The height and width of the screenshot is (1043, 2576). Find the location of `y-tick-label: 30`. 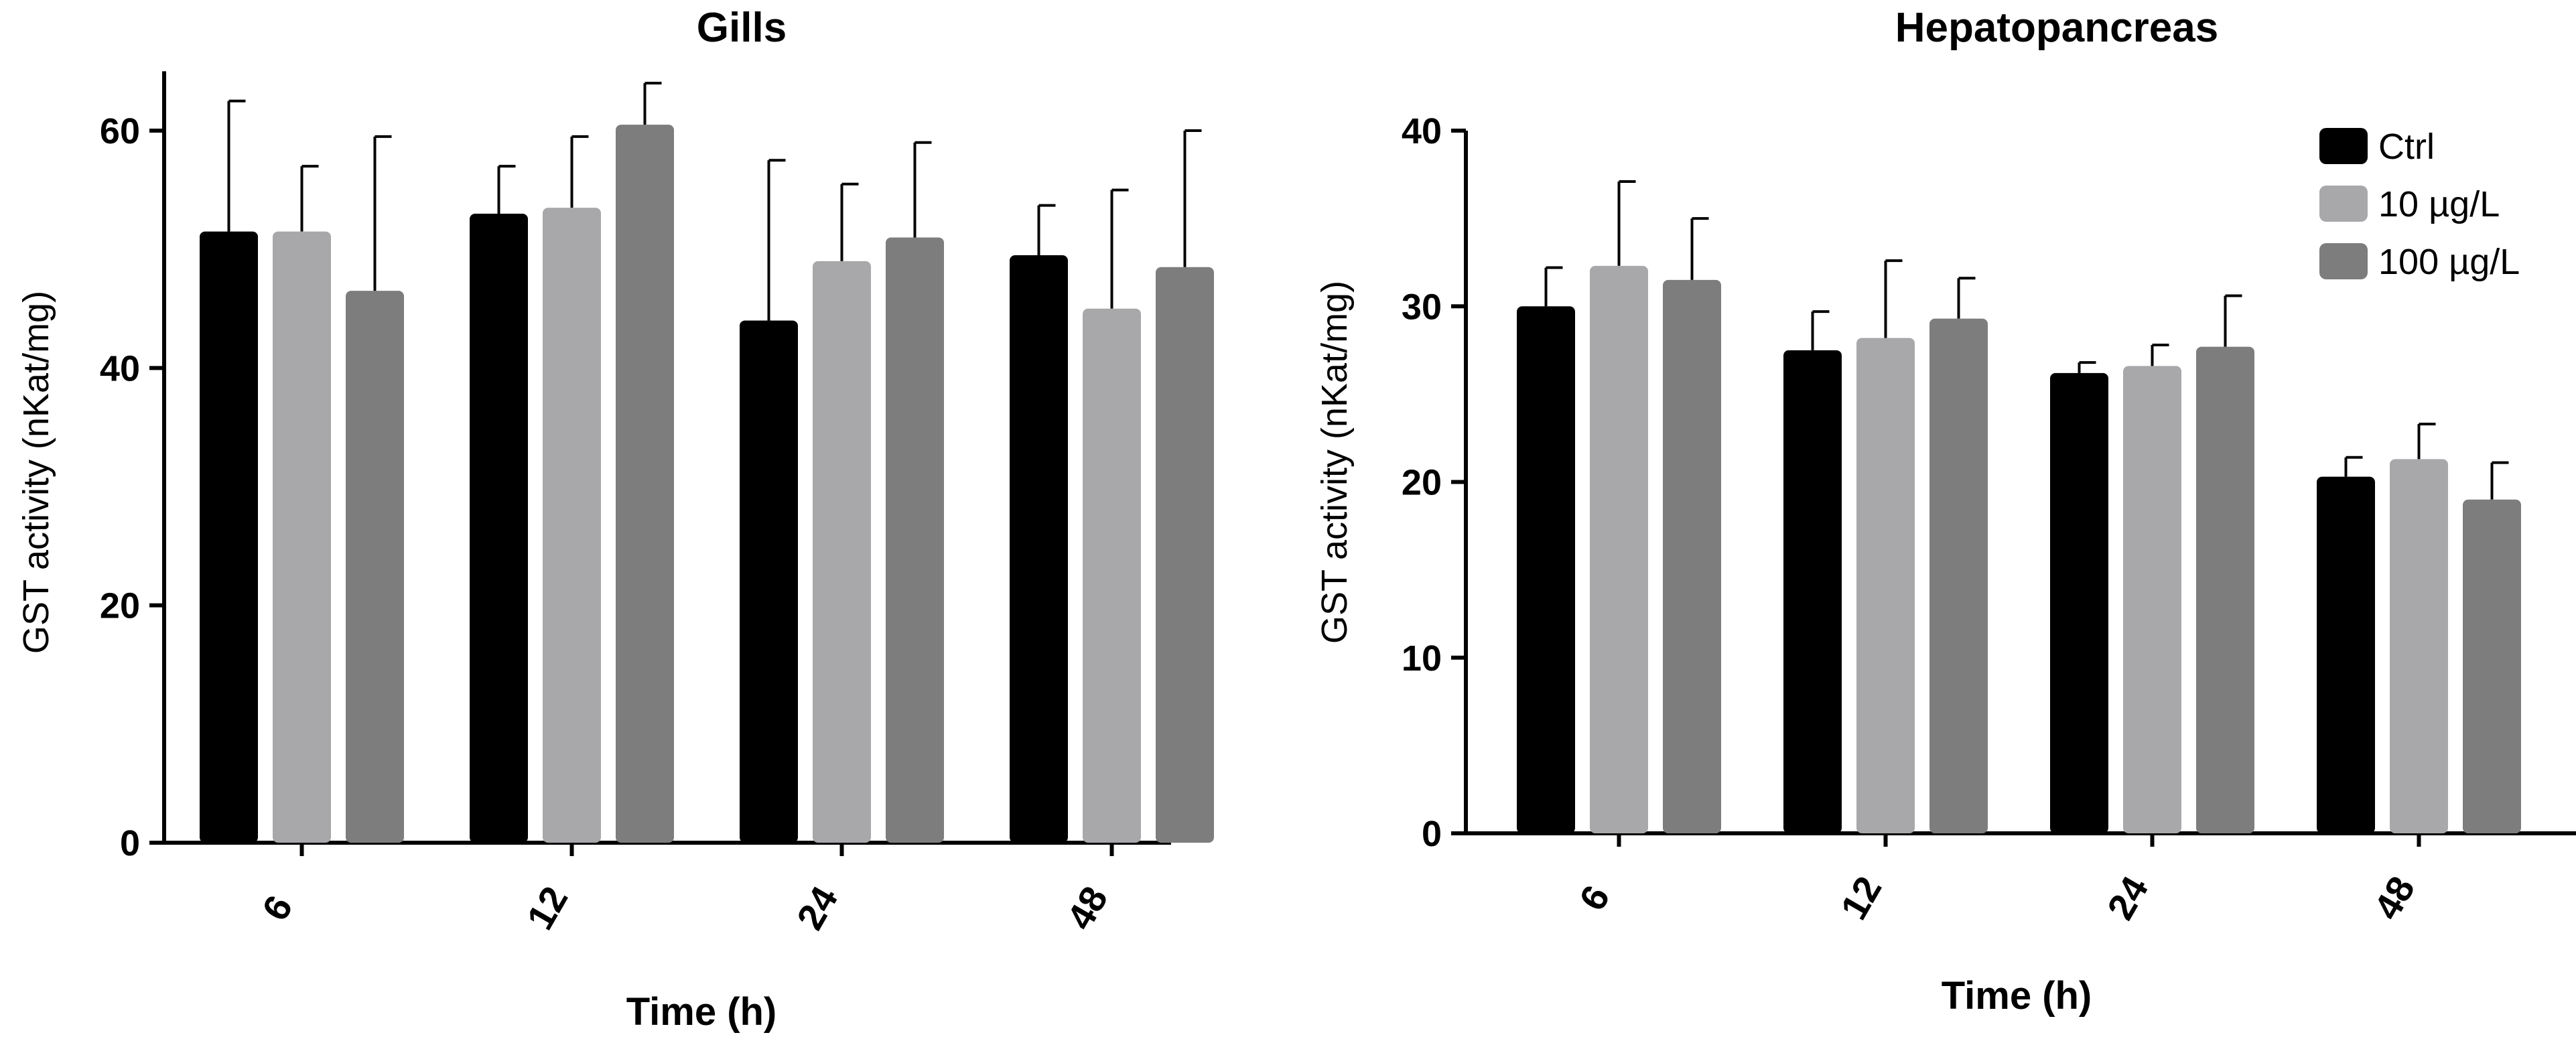

y-tick-label: 30 is located at coordinates (1422, 307).